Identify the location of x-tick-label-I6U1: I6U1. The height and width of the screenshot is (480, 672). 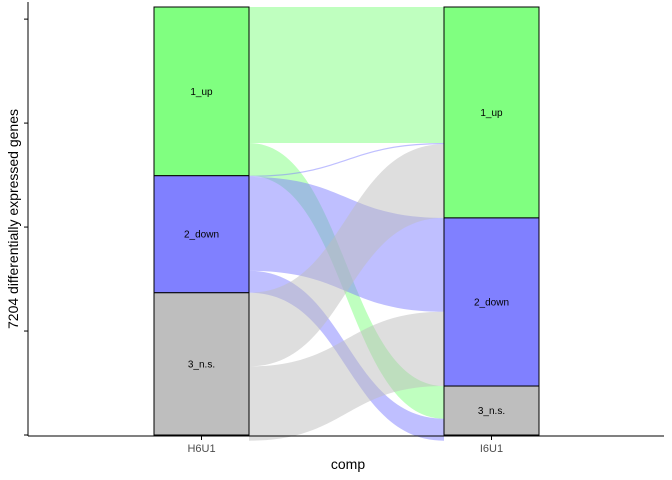
(491, 449).